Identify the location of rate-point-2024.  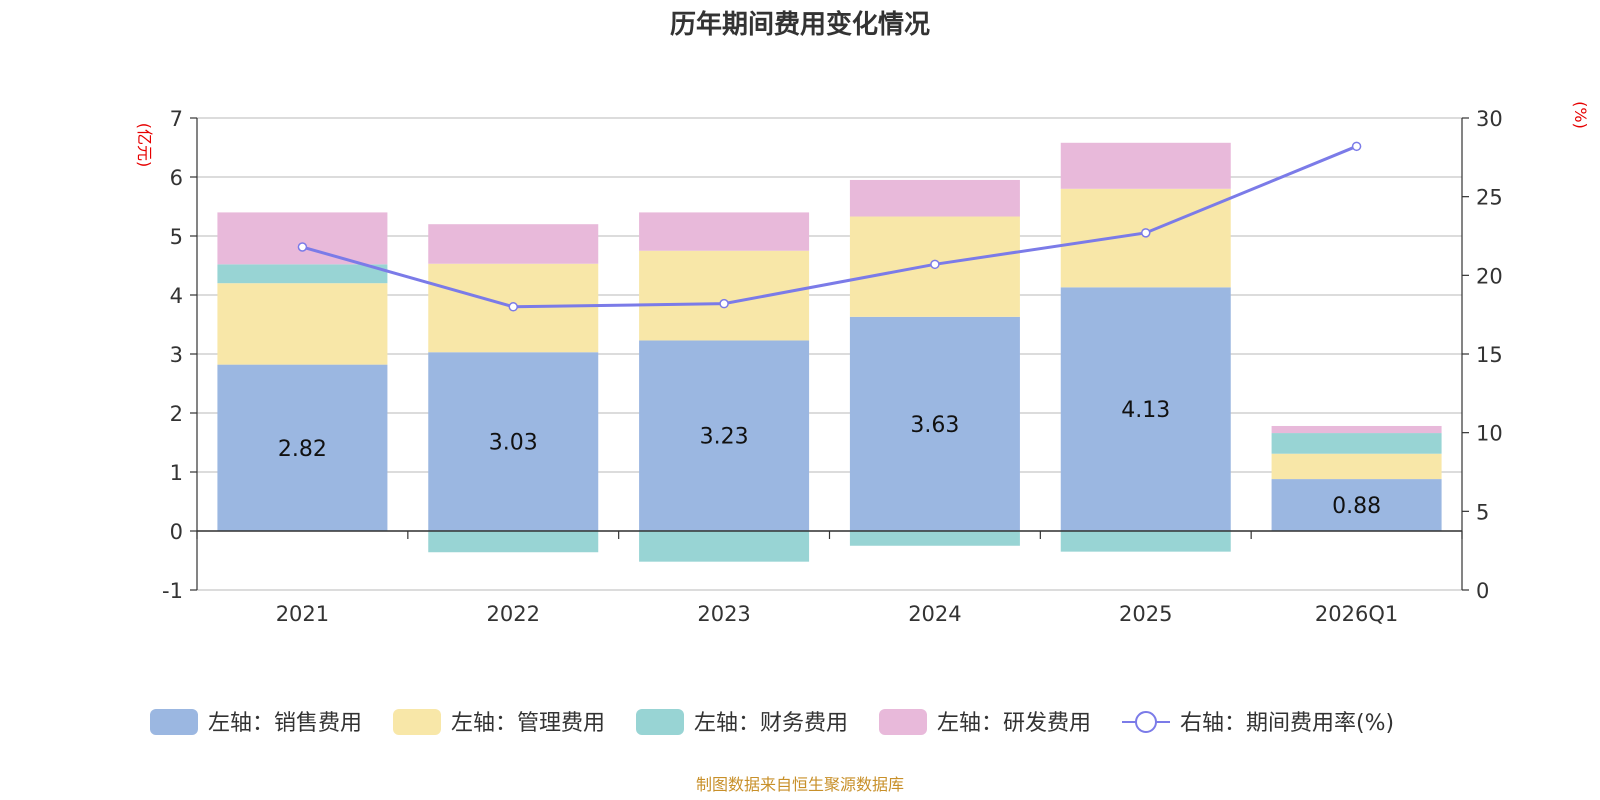
(935, 264).